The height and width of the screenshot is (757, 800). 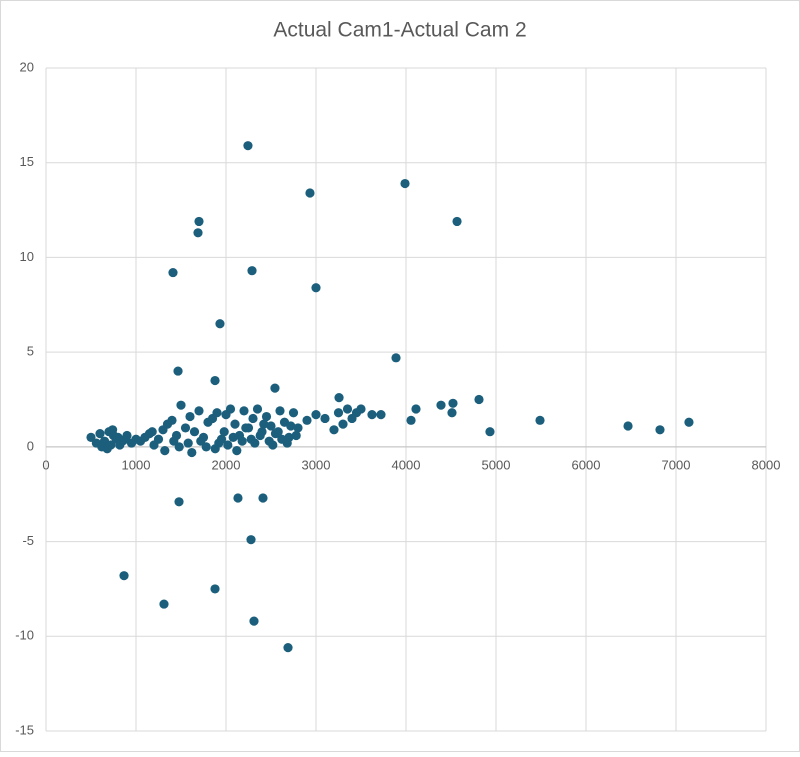 What do you see at coordinates (226, 464) in the screenshot?
I see `x-tick-label: 2000` at bounding box center [226, 464].